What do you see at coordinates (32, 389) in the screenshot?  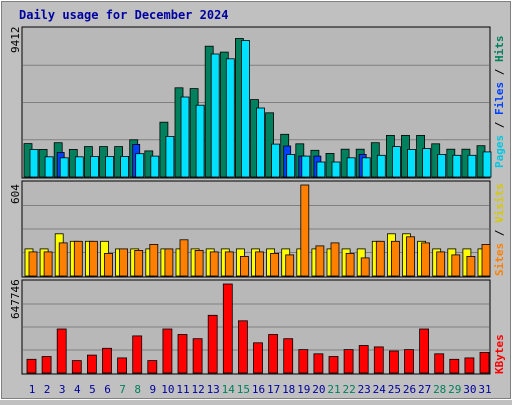 I see `x-label-day-1: 1` at bounding box center [32, 389].